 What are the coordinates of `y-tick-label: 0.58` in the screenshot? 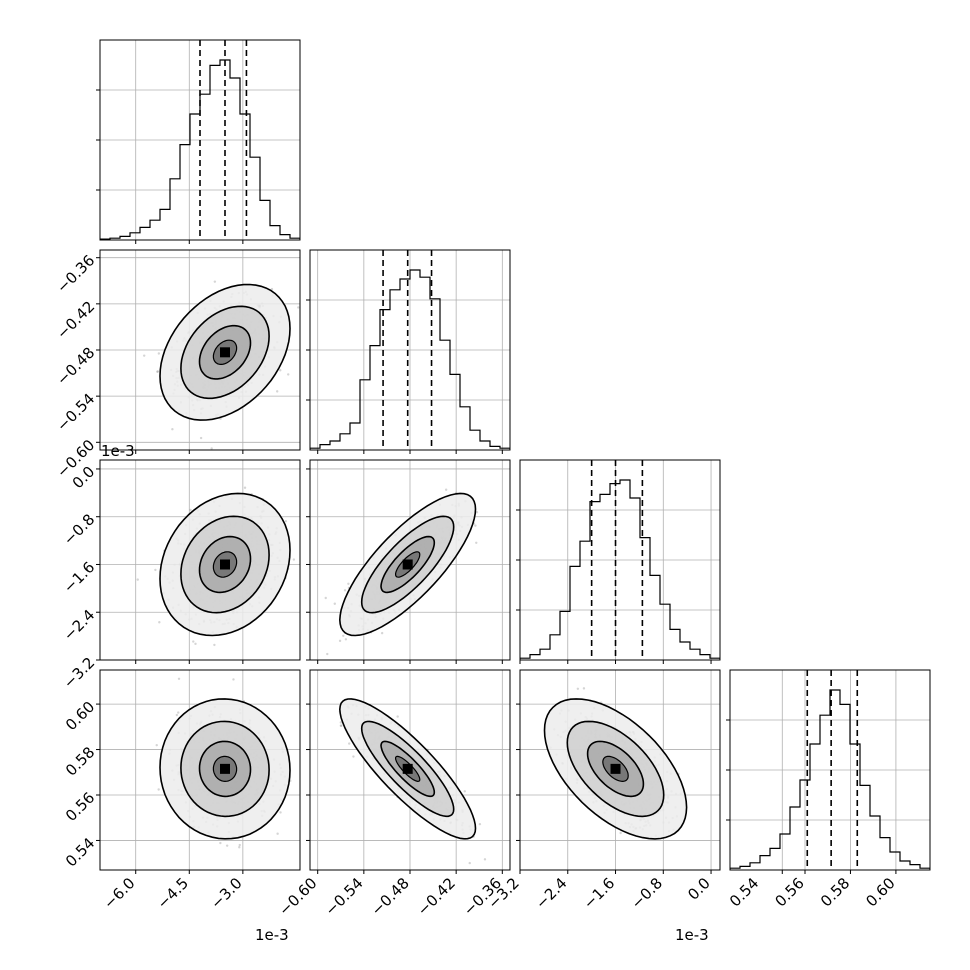 It's located at (80, 761).